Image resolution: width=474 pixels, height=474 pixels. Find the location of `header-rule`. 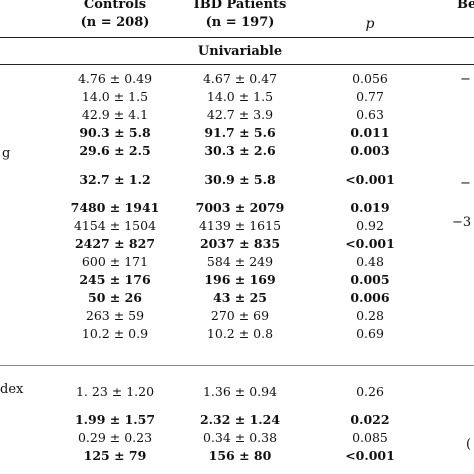

header-rule is located at coordinates (237, 37).